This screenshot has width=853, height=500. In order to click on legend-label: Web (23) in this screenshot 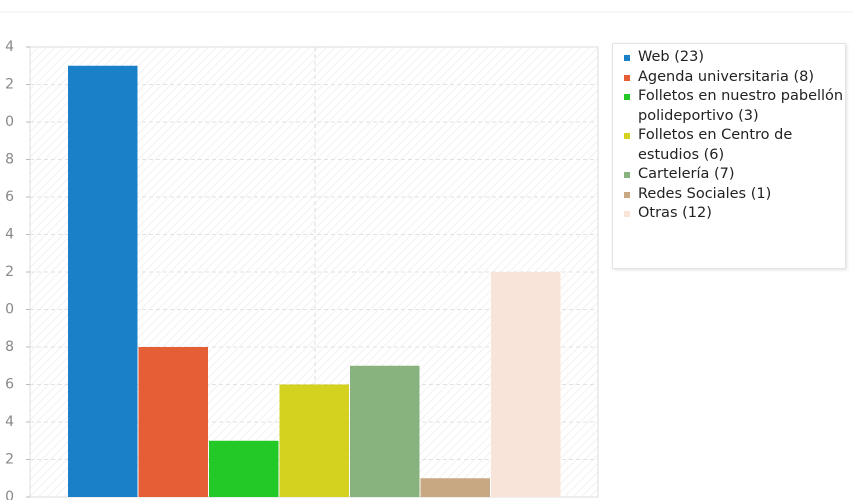, I will do `click(671, 57)`.